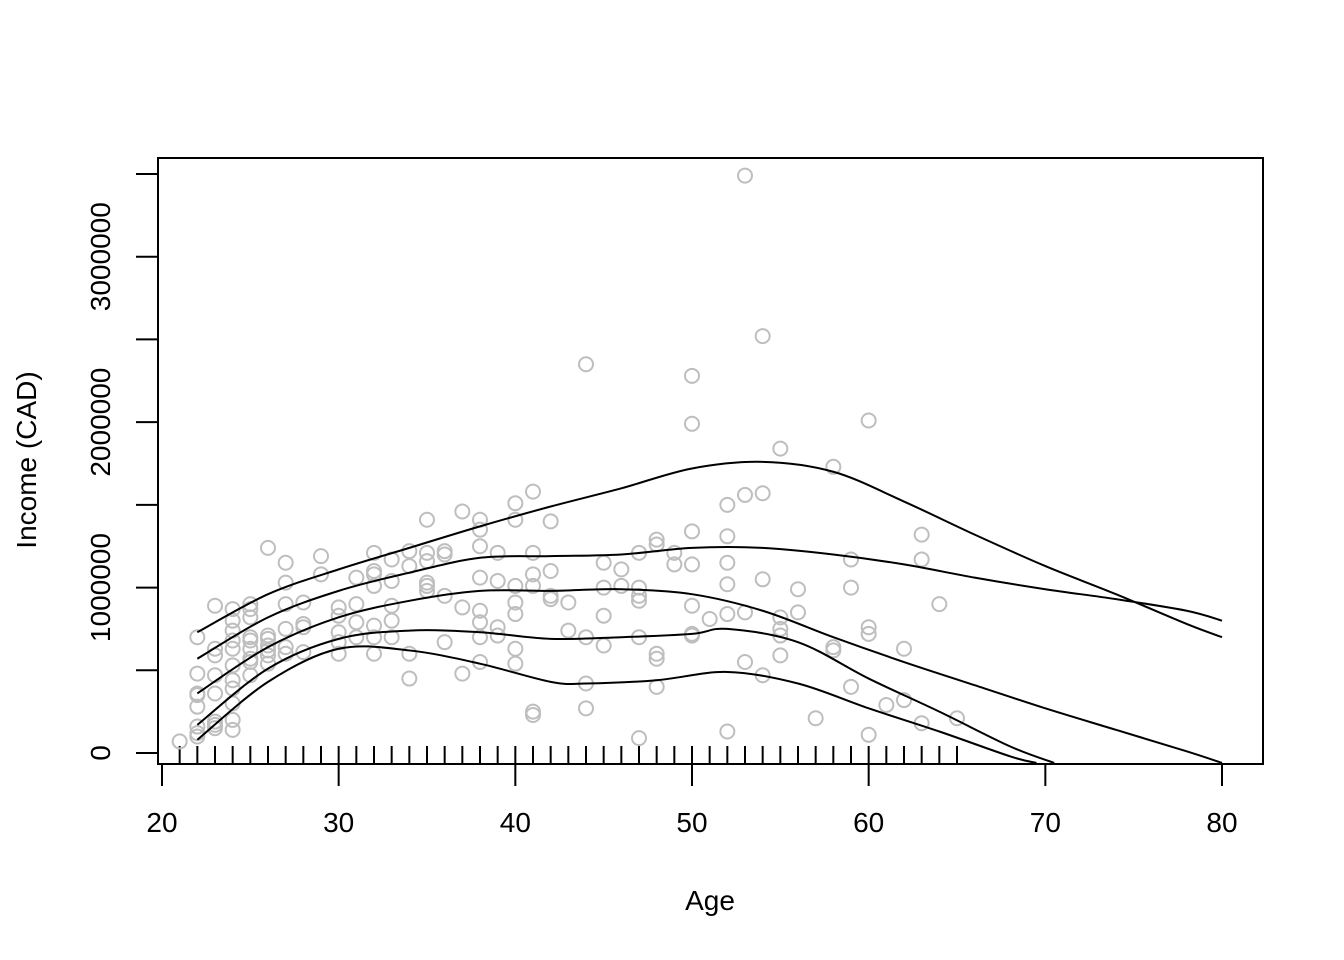 The height and width of the screenshot is (960, 1344). Describe the element at coordinates (100, 422) in the screenshot. I see `y-tick-label: 2000000` at that location.